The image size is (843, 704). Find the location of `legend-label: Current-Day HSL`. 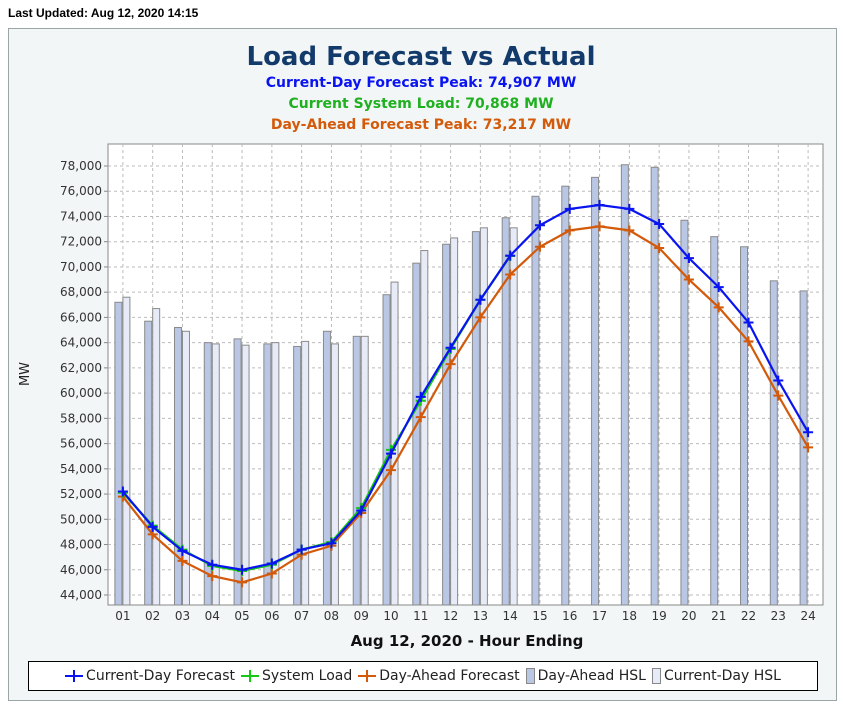

legend-label: Current-Day HSL is located at coordinates (722, 676).